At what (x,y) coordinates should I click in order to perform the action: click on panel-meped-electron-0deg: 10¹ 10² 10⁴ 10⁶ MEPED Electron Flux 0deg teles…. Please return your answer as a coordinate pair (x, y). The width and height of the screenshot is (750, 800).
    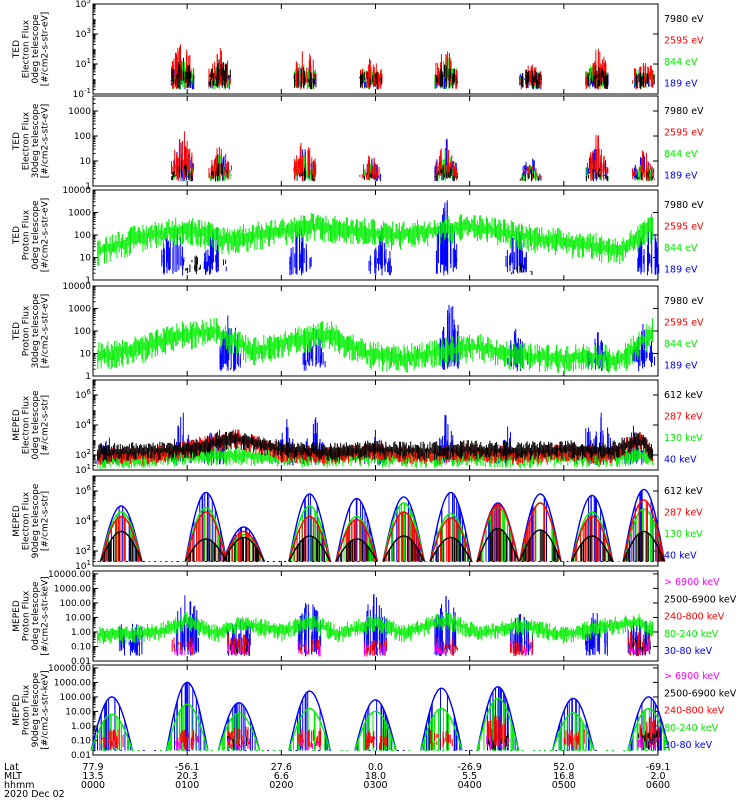
    Looking at the image, I should click on (357, 427).